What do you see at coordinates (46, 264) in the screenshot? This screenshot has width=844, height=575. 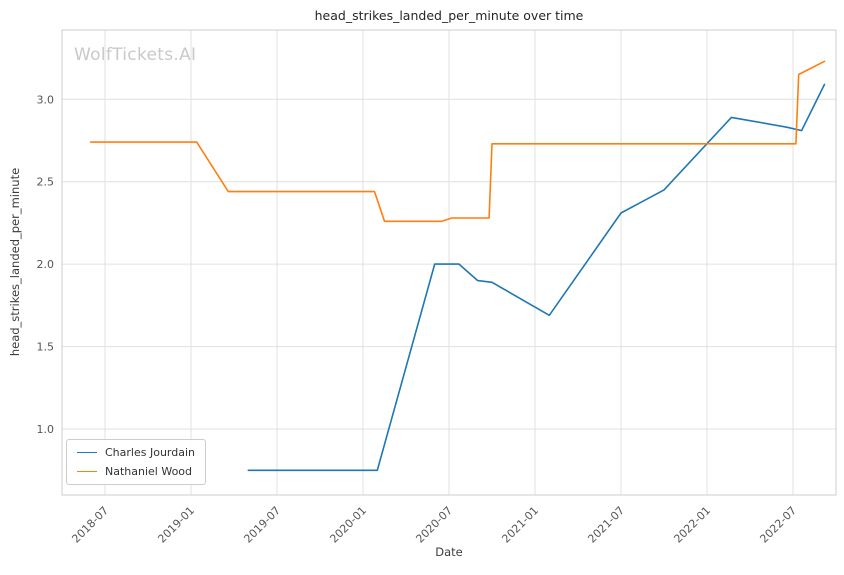 I see `y-tick-label: 2.0` at bounding box center [46, 264].